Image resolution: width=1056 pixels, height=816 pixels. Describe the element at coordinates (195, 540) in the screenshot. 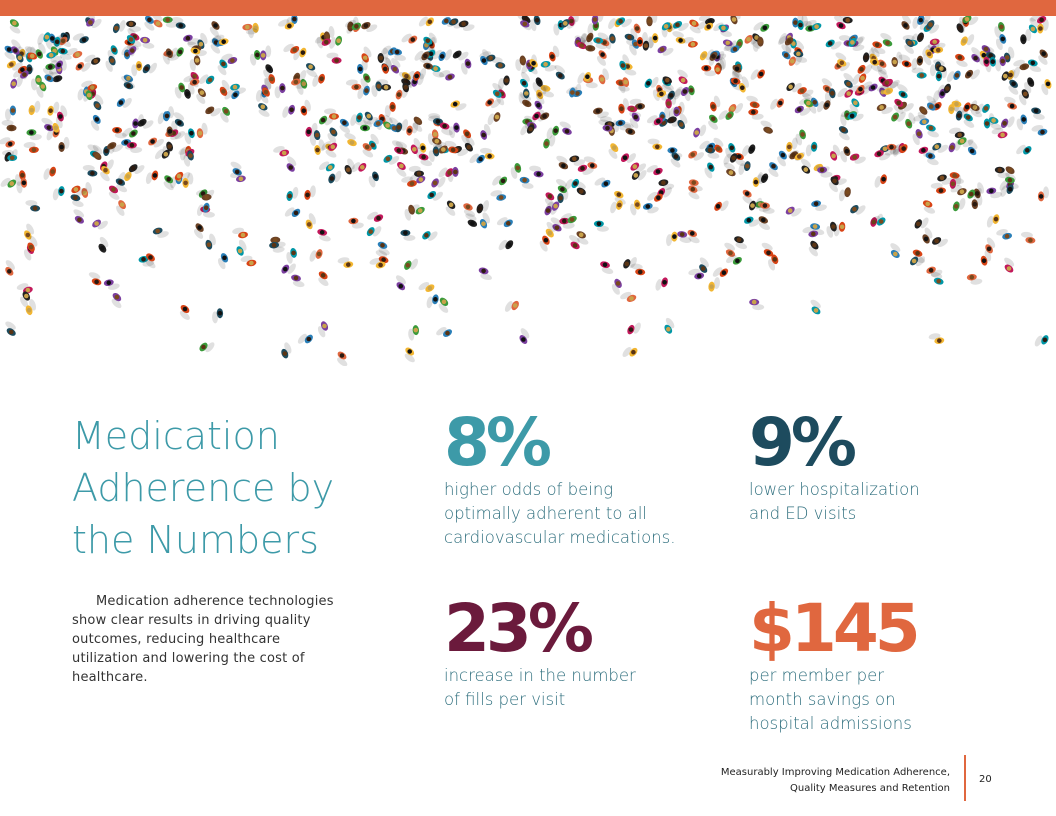

I see `title-line: the Numbers` at that location.